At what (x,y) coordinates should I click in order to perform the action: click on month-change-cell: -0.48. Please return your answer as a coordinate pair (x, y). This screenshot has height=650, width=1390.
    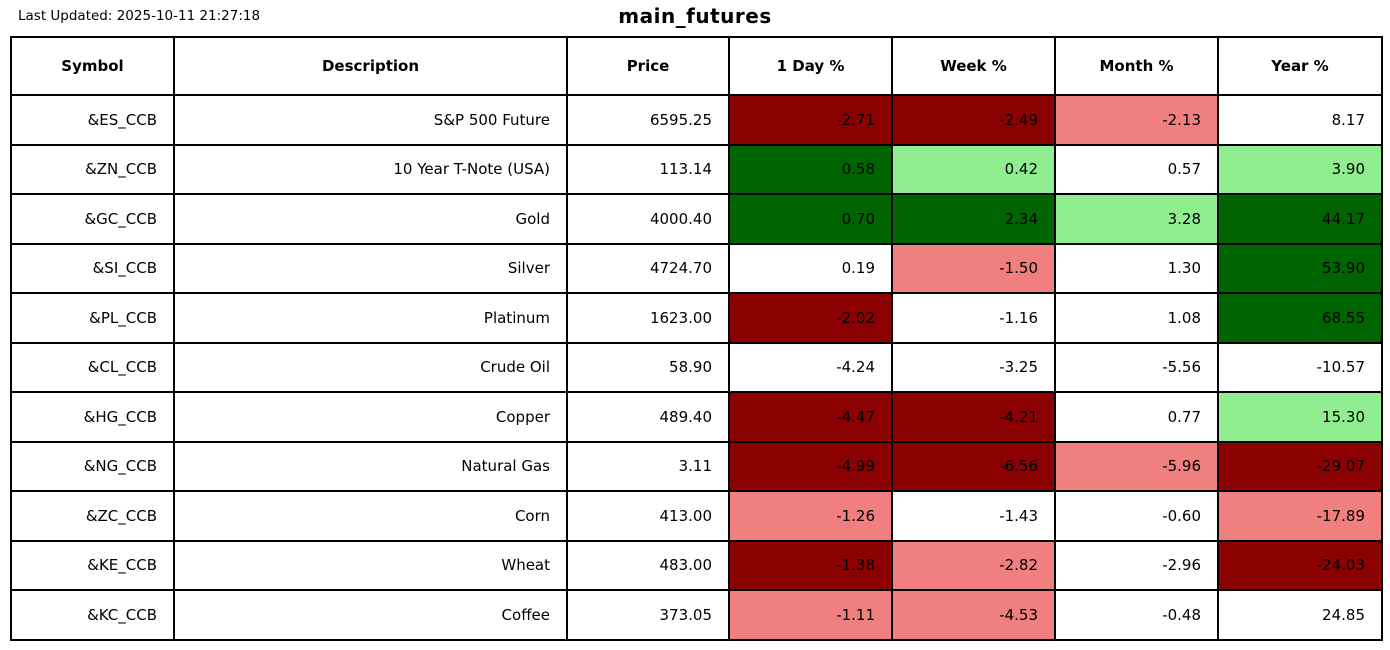
    Looking at the image, I should click on (1136, 615).